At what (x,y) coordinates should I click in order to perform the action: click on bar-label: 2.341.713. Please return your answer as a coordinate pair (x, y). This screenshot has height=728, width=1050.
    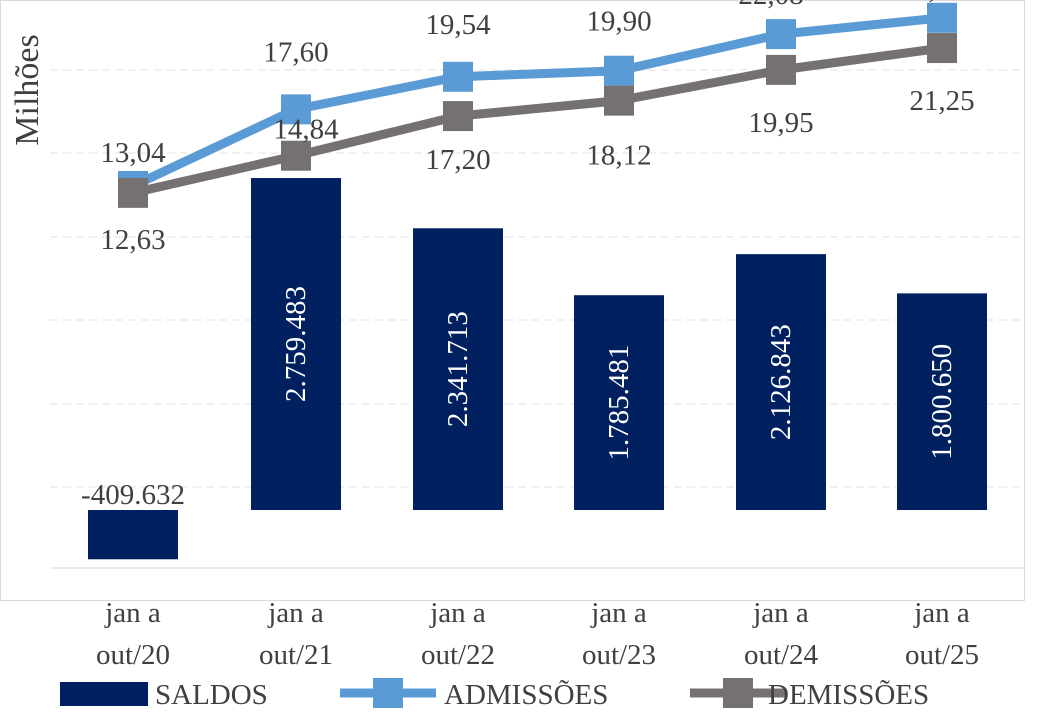
    Looking at the image, I should click on (458, 369).